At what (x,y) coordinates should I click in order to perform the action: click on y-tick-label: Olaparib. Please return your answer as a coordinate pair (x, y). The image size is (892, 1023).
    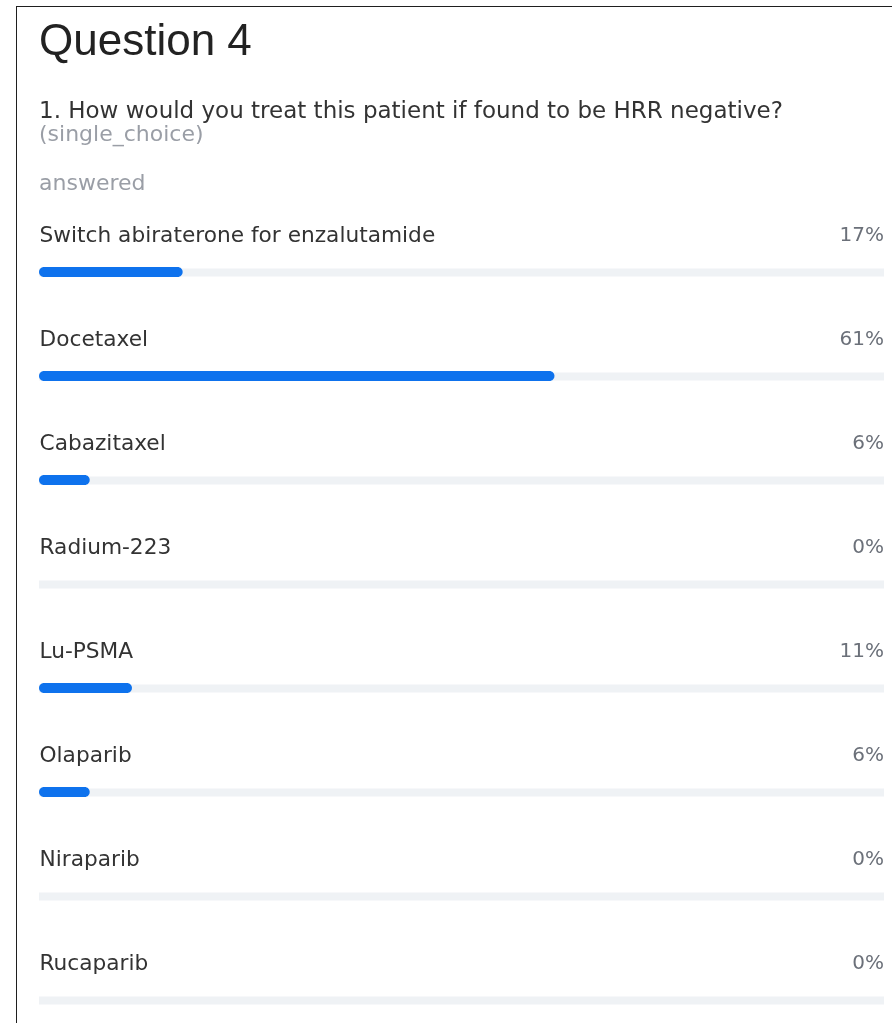
    Looking at the image, I should click on (85, 754).